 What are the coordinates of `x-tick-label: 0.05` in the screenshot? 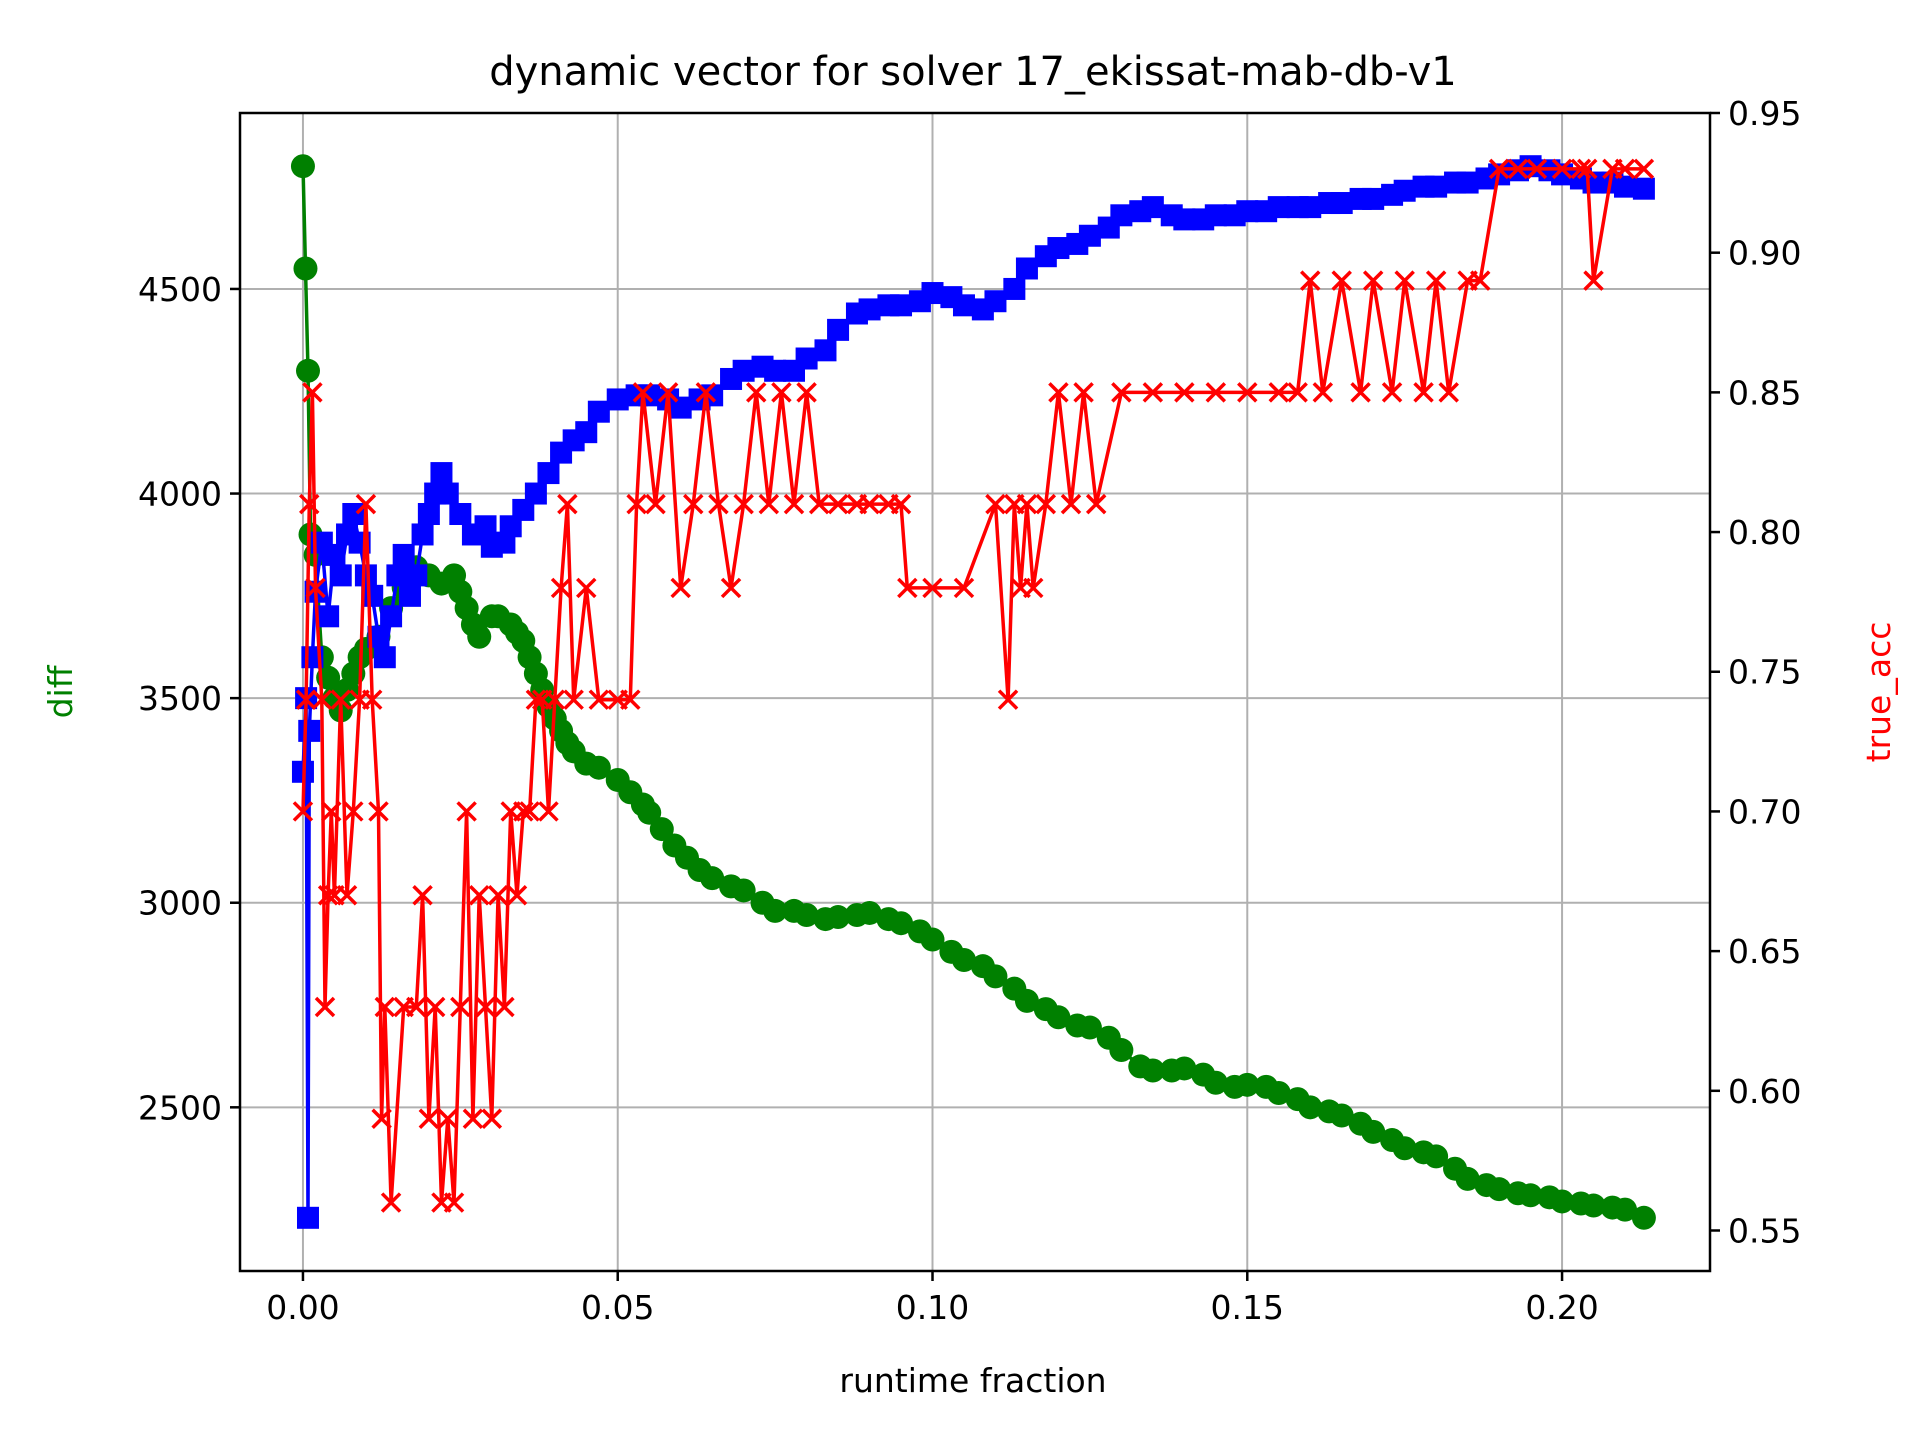 It's located at (617, 1307).